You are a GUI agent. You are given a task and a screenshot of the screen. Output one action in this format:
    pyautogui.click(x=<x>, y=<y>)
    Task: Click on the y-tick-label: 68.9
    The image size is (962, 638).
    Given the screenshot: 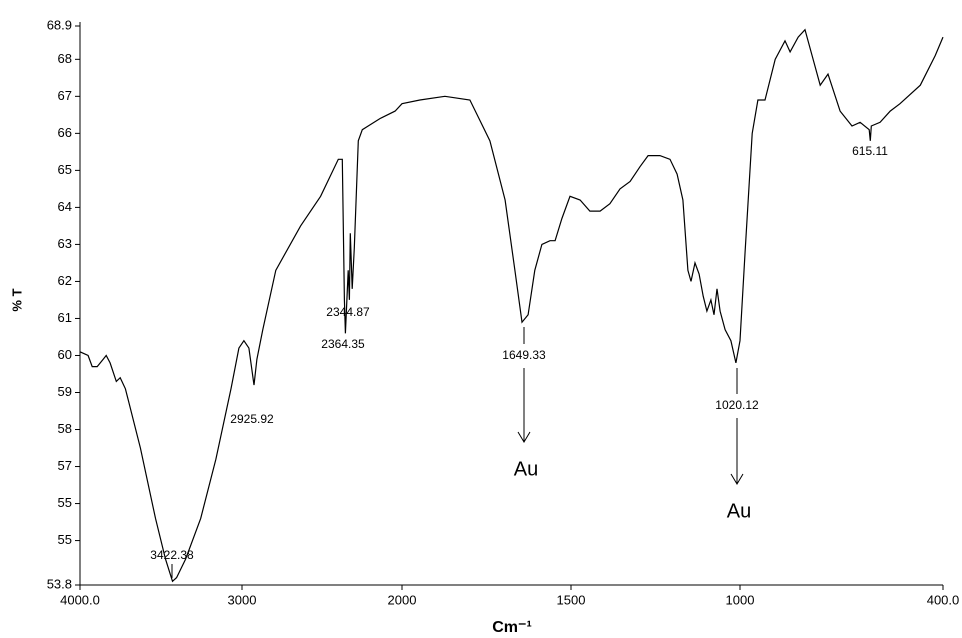 What is the action you would take?
    pyautogui.click(x=59, y=24)
    